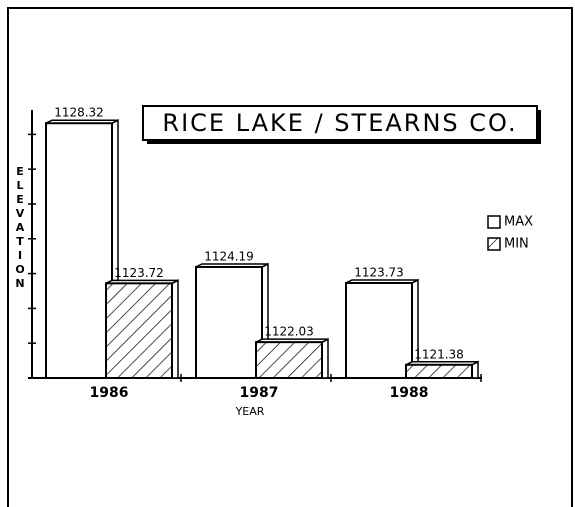  I want to click on data-label: 1121.38, so click(439, 354).